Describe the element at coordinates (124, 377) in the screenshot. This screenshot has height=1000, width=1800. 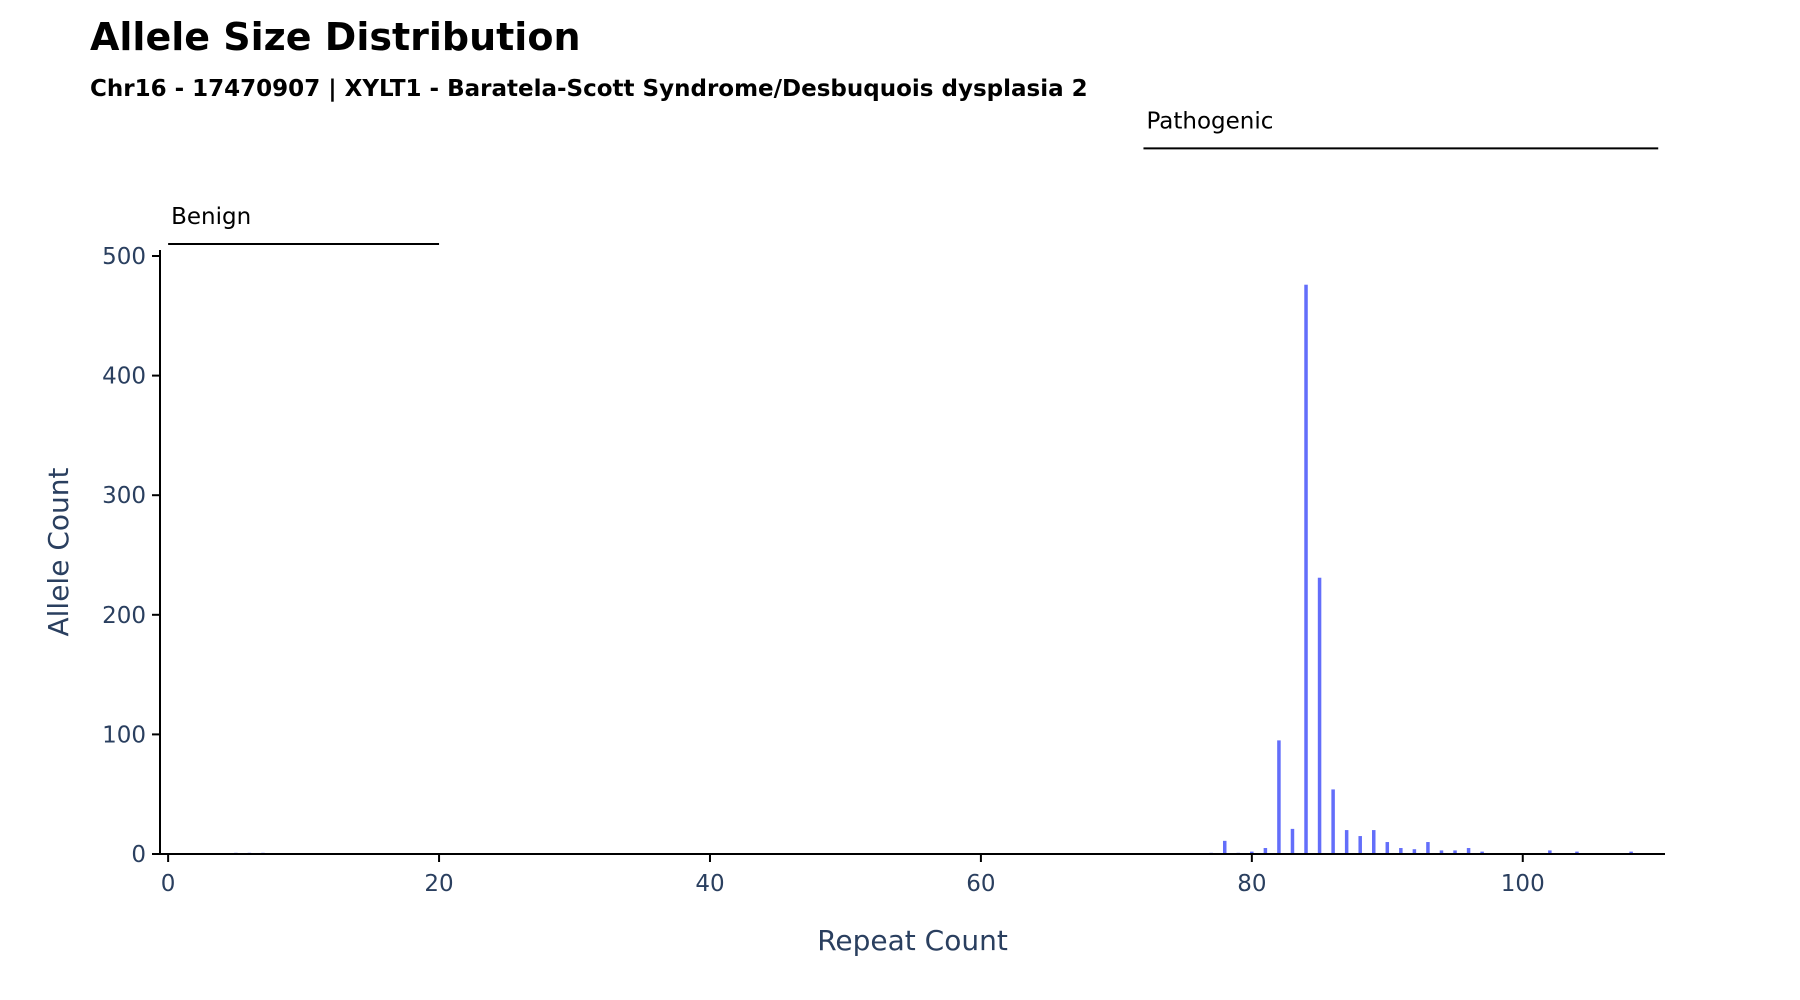
I see `y-tick-label: 400` at that location.